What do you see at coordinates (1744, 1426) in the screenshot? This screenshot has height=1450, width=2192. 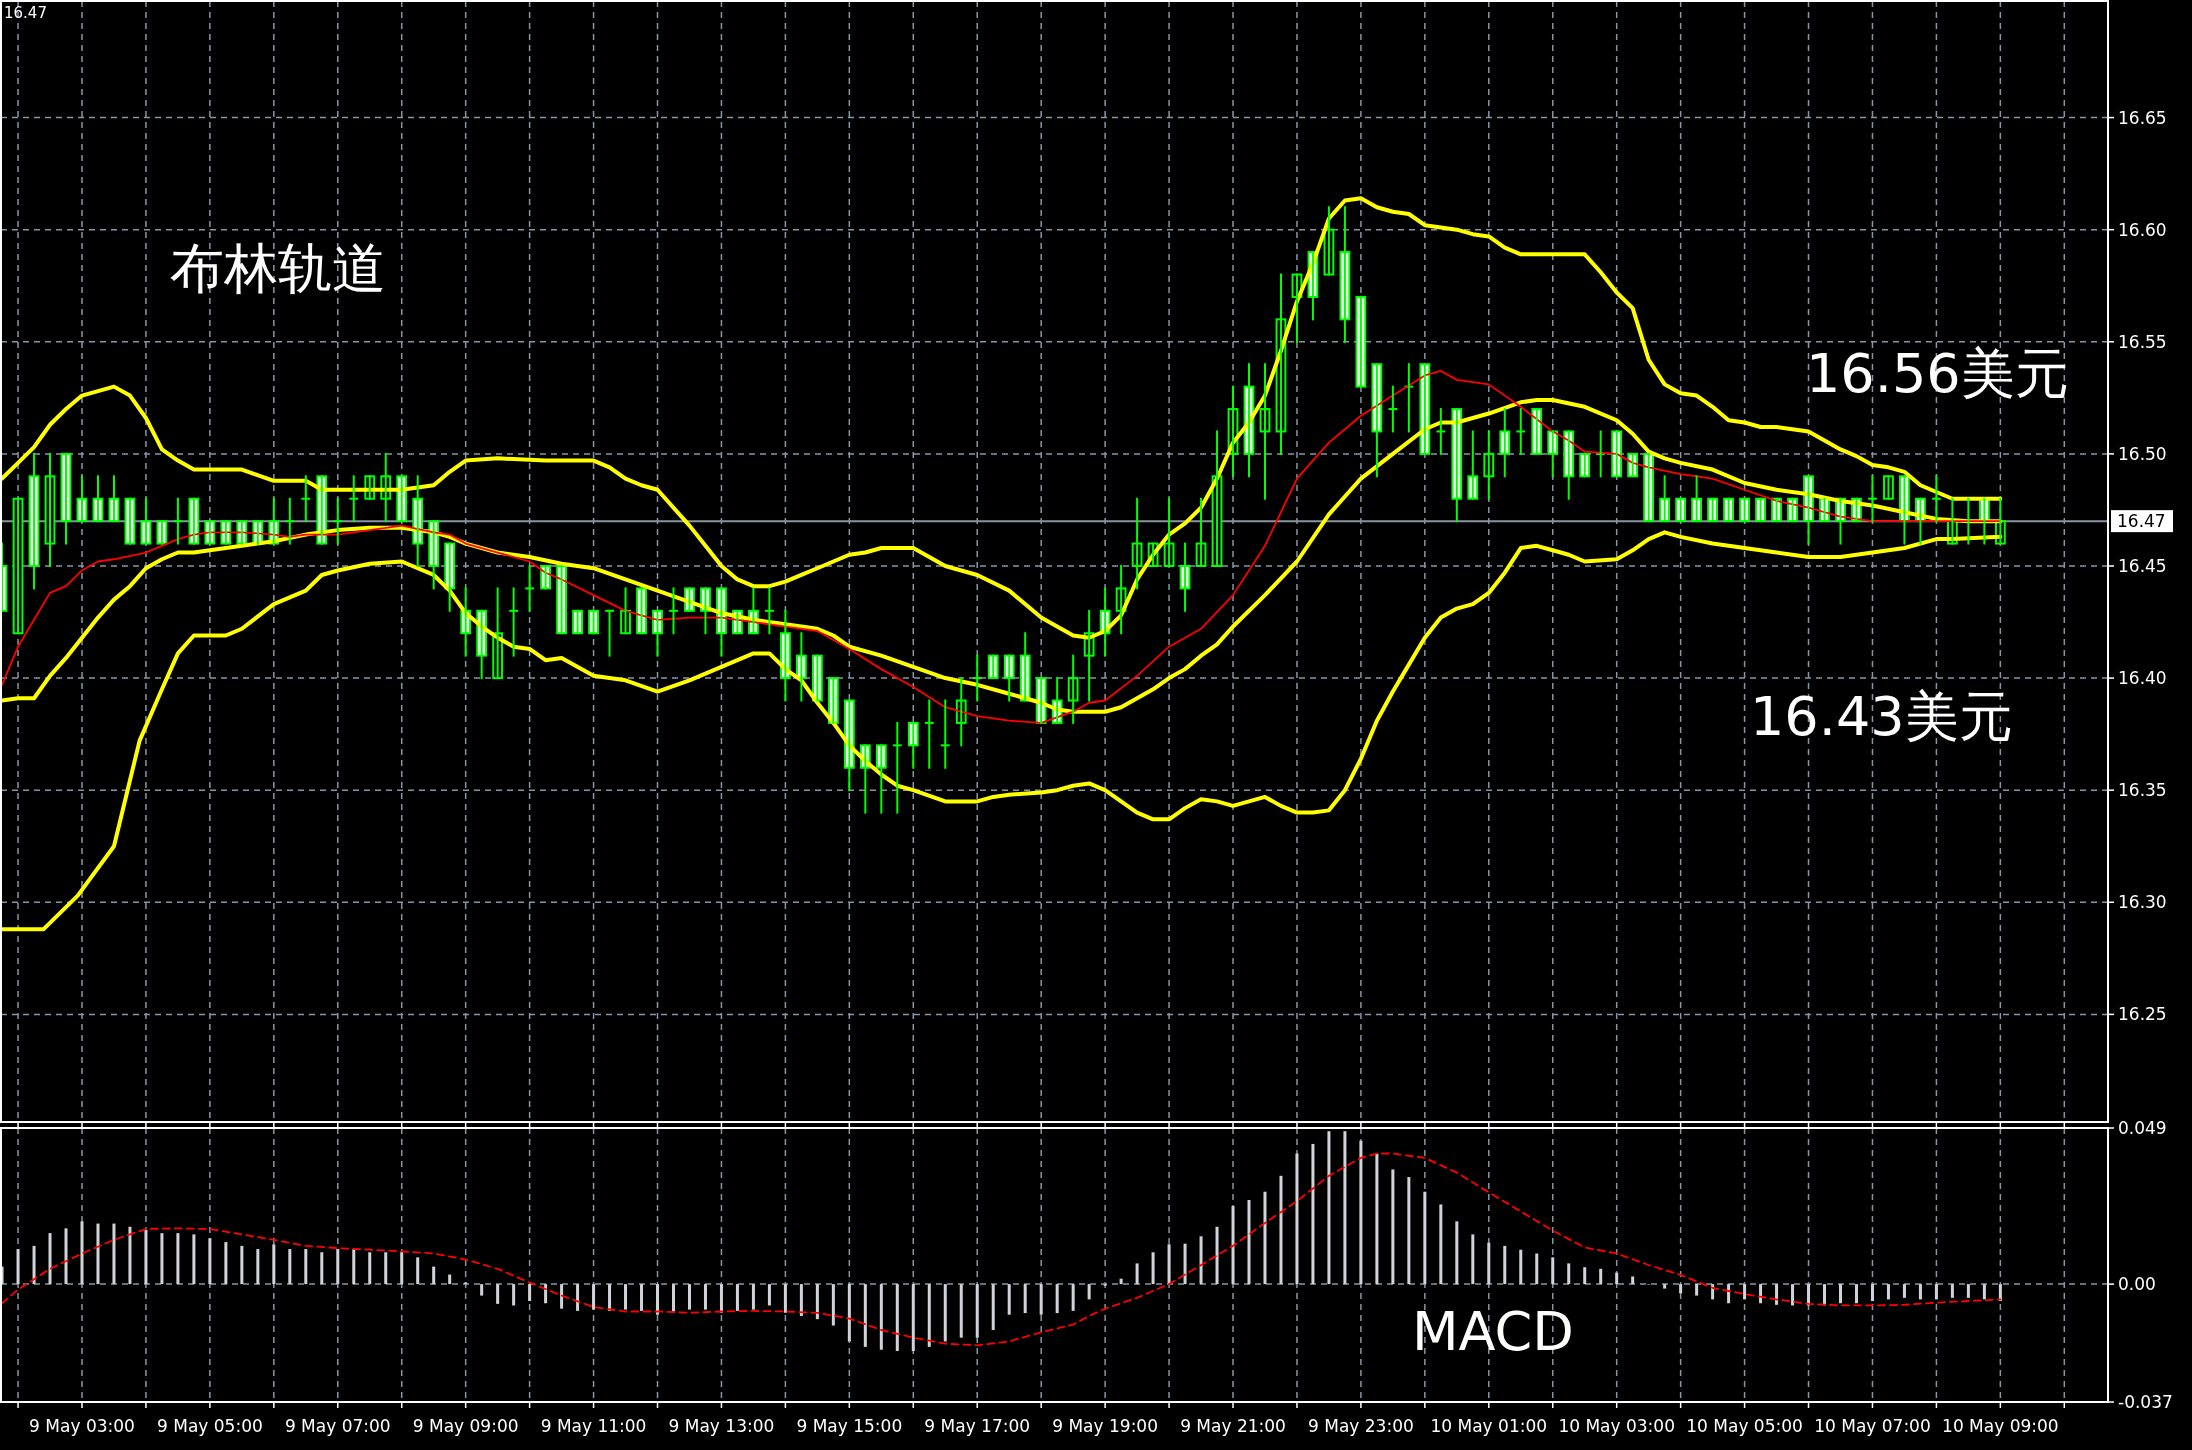 I see `x-tick-label: 10 May 05:00` at bounding box center [1744, 1426].